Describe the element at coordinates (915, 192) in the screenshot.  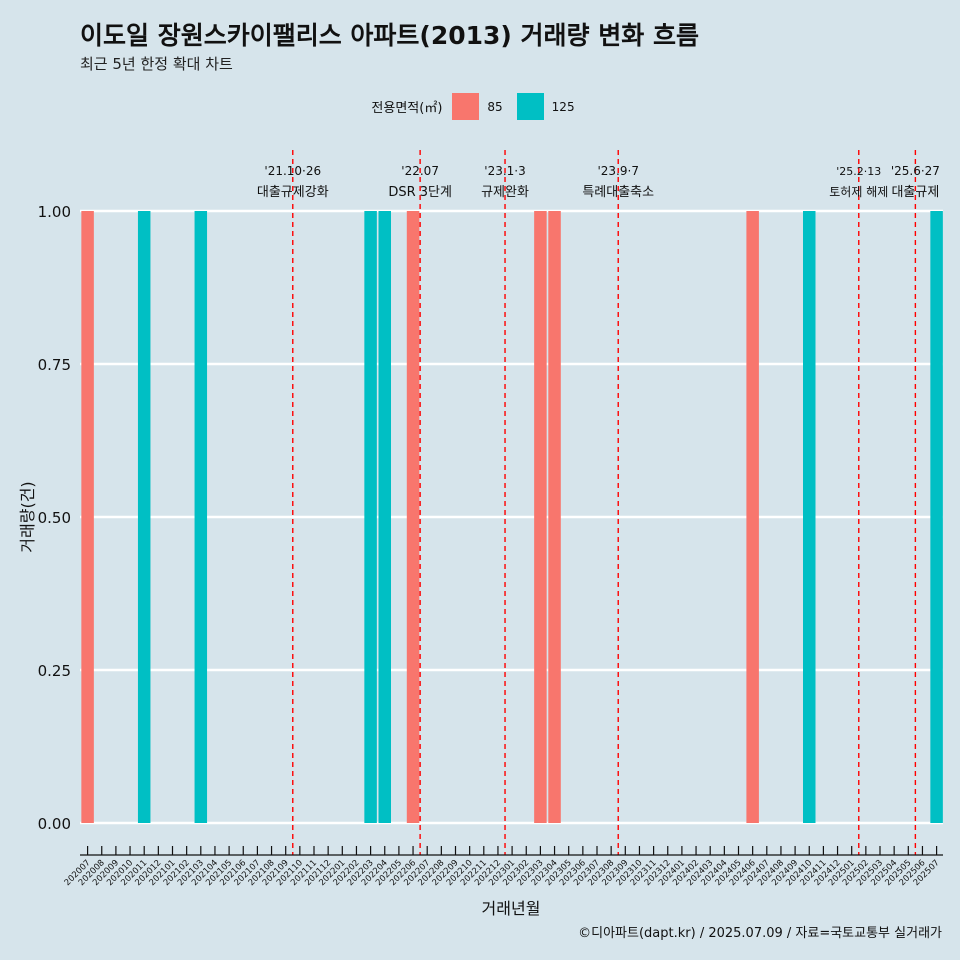
I see `event-name-label: 대출규제` at that location.